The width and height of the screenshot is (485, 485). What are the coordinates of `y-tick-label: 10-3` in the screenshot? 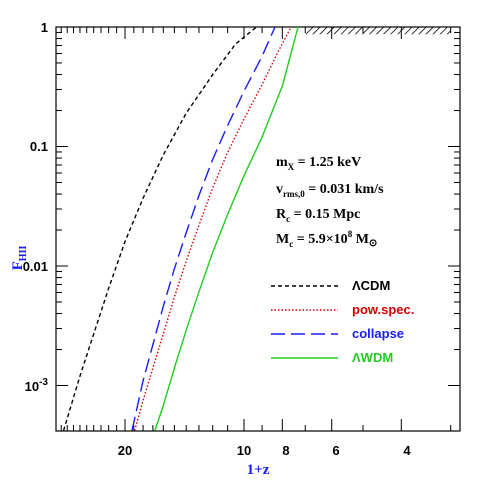 It's located at (37, 385).